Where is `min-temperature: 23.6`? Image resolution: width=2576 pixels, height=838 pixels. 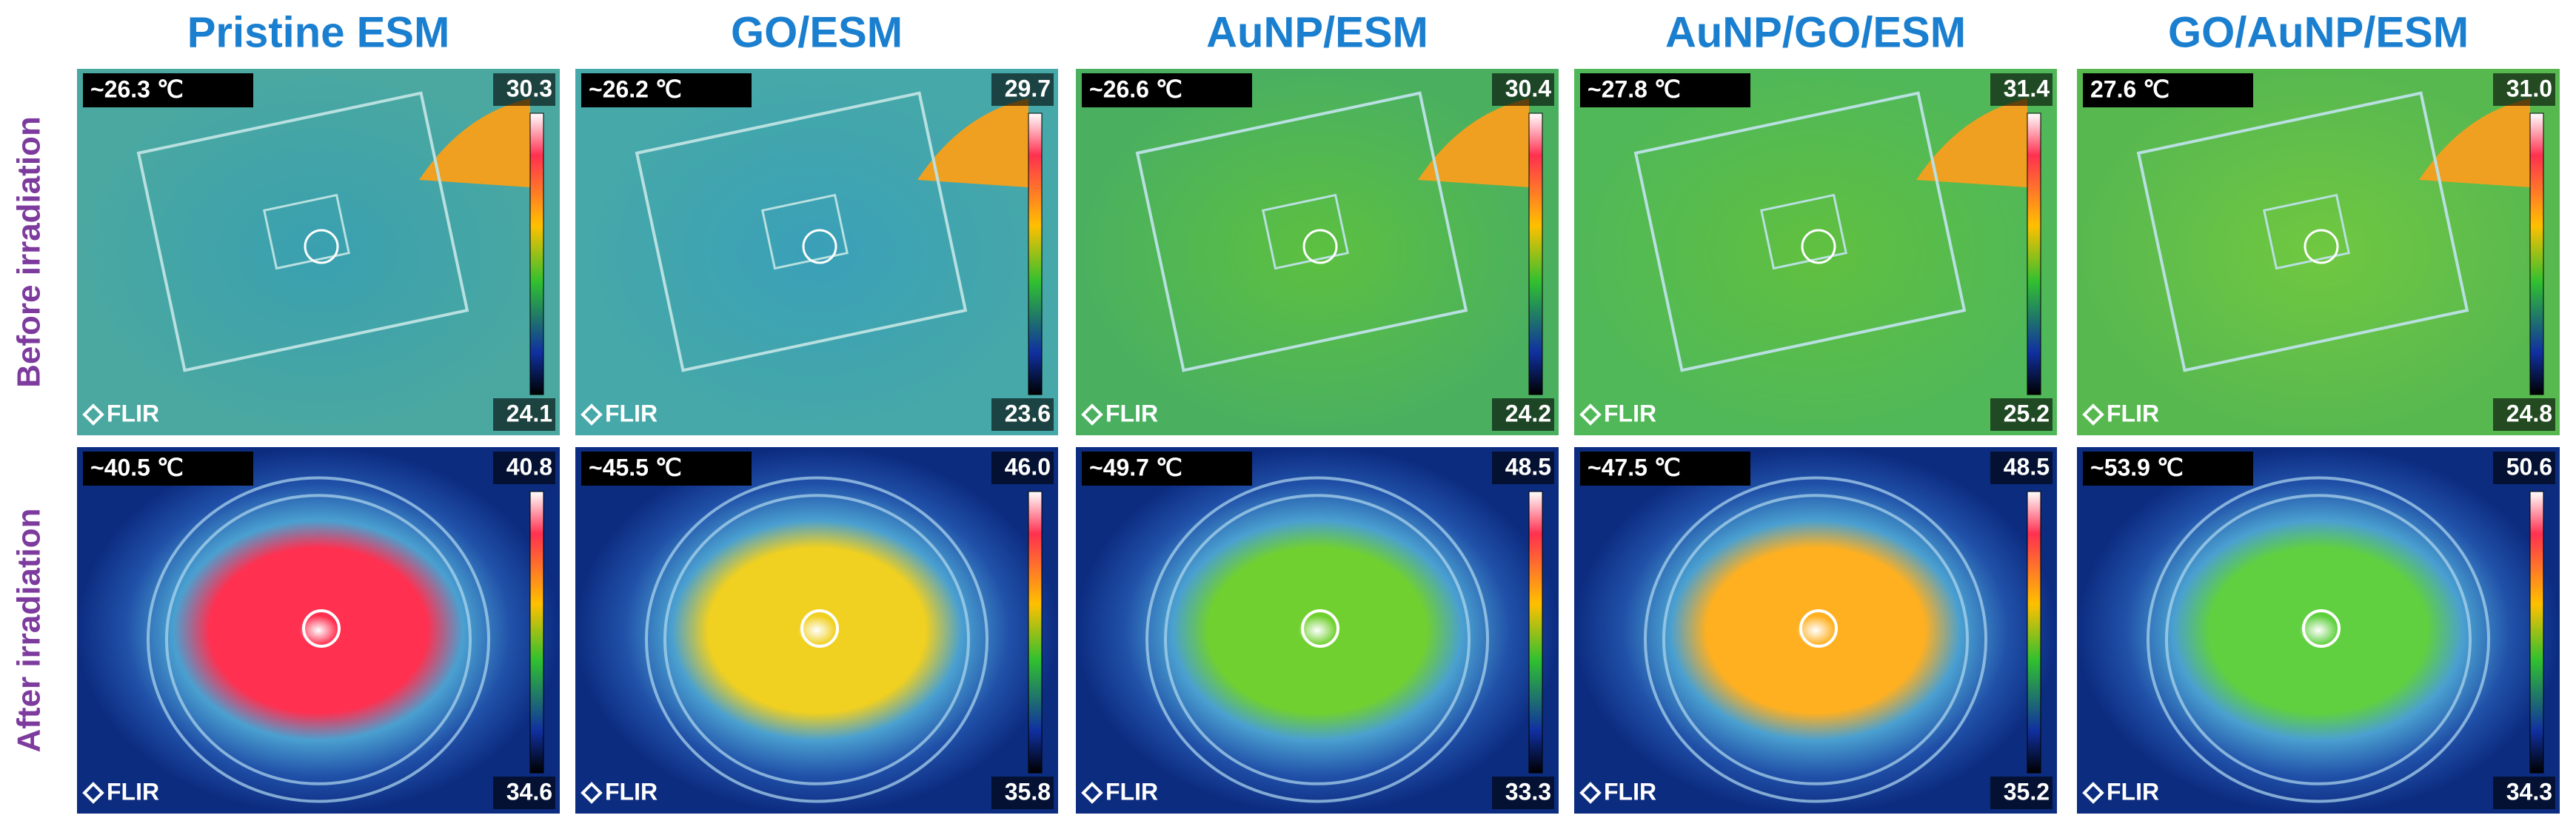 min-temperature: 23.6 is located at coordinates (1028, 413).